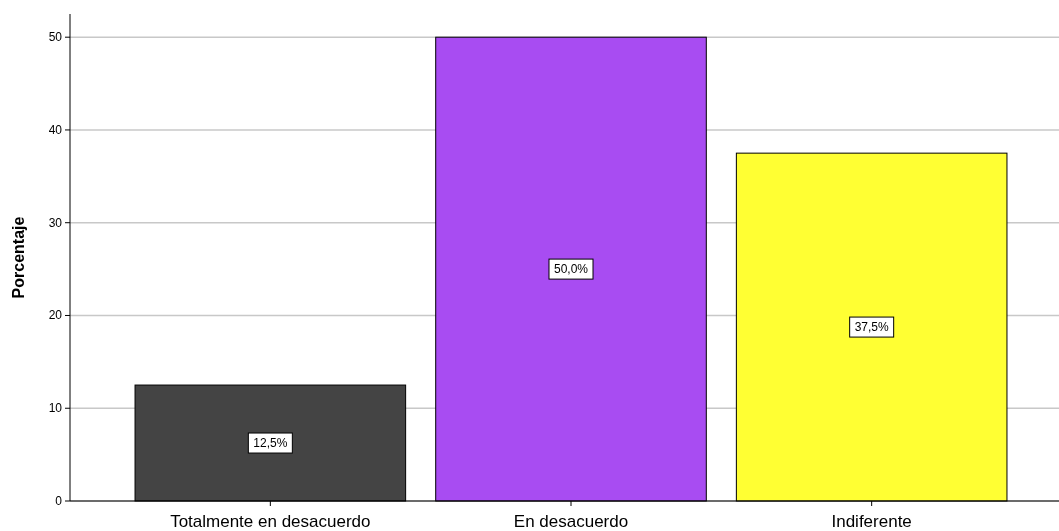 The height and width of the screenshot is (531, 1059). I want to click on y-axis-title: Porcentaje, so click(18, 257).